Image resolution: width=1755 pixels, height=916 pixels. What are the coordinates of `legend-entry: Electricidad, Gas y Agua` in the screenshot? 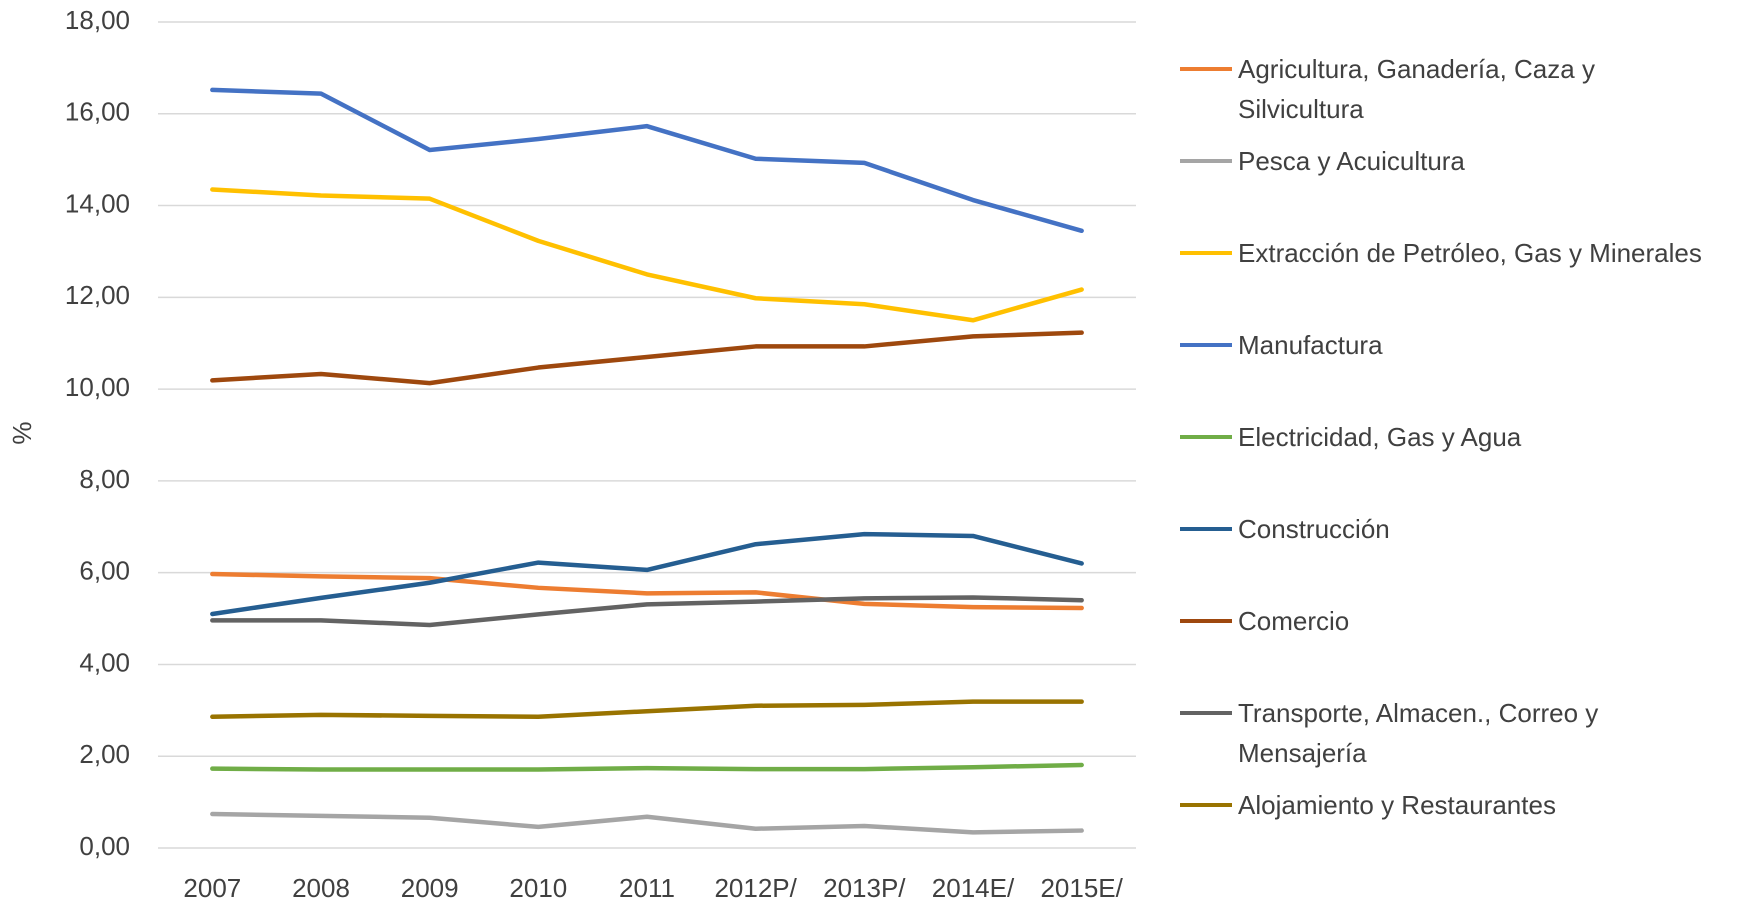 It's located at (1350, 437).